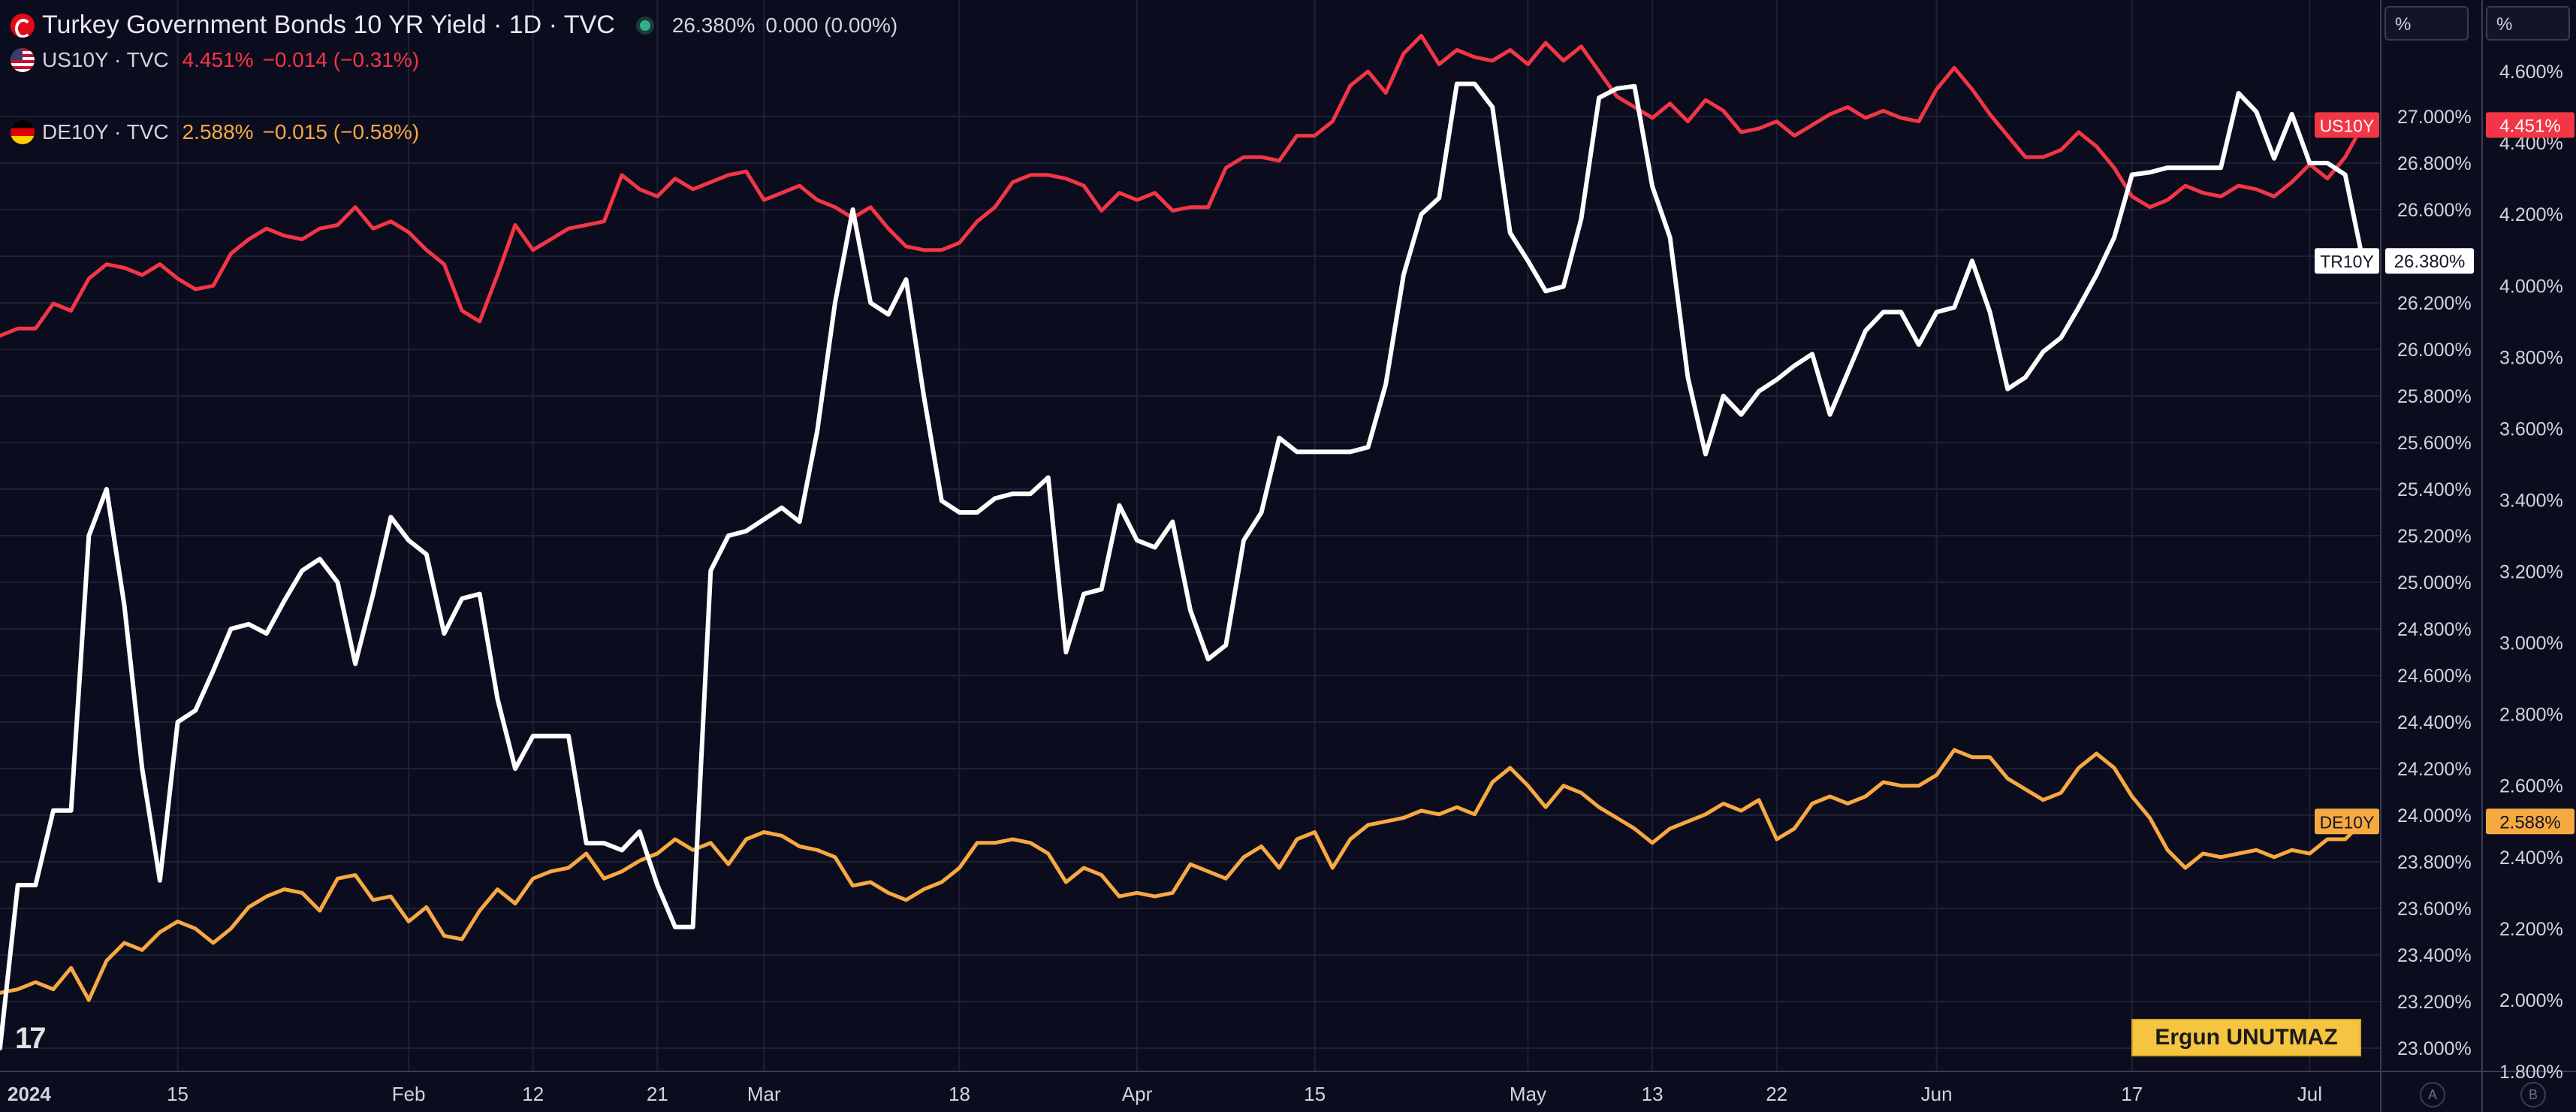 This screenshot has height=1112, width=2576. Describe the element at coordinates (2426, 23) in the screenshot. I see `left-scale-unit: %` at that location.